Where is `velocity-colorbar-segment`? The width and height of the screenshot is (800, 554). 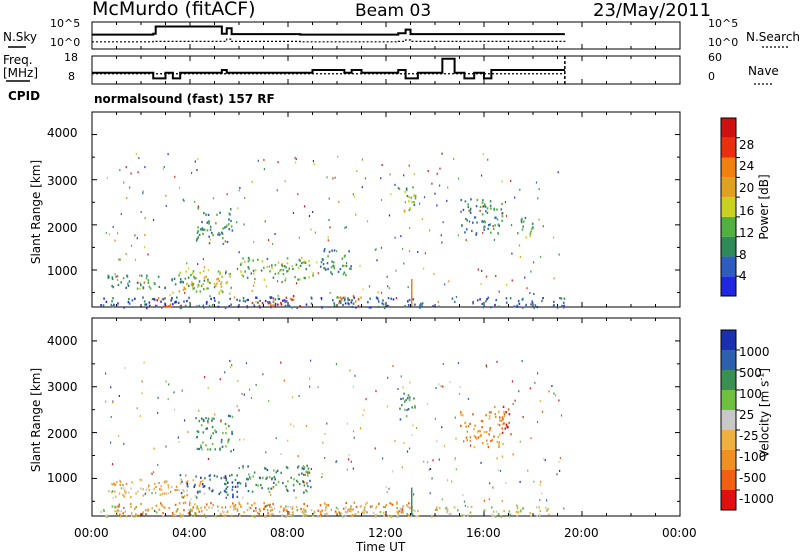 velocity-colorbar-segment is located at coordinates (728, 440).